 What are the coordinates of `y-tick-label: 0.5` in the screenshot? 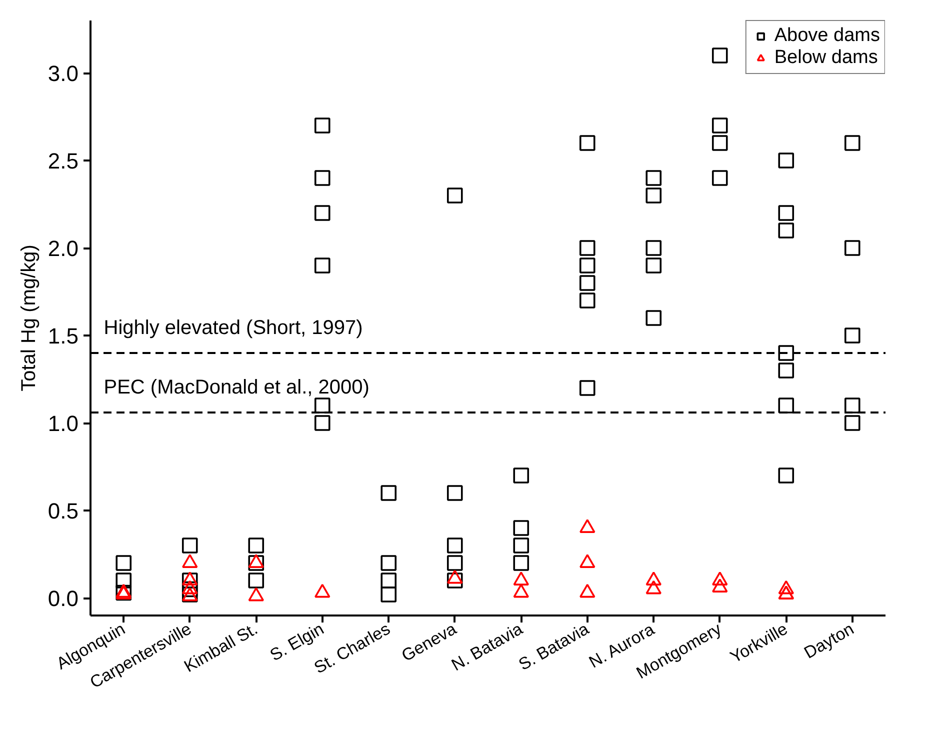 It's located at (63, 511).